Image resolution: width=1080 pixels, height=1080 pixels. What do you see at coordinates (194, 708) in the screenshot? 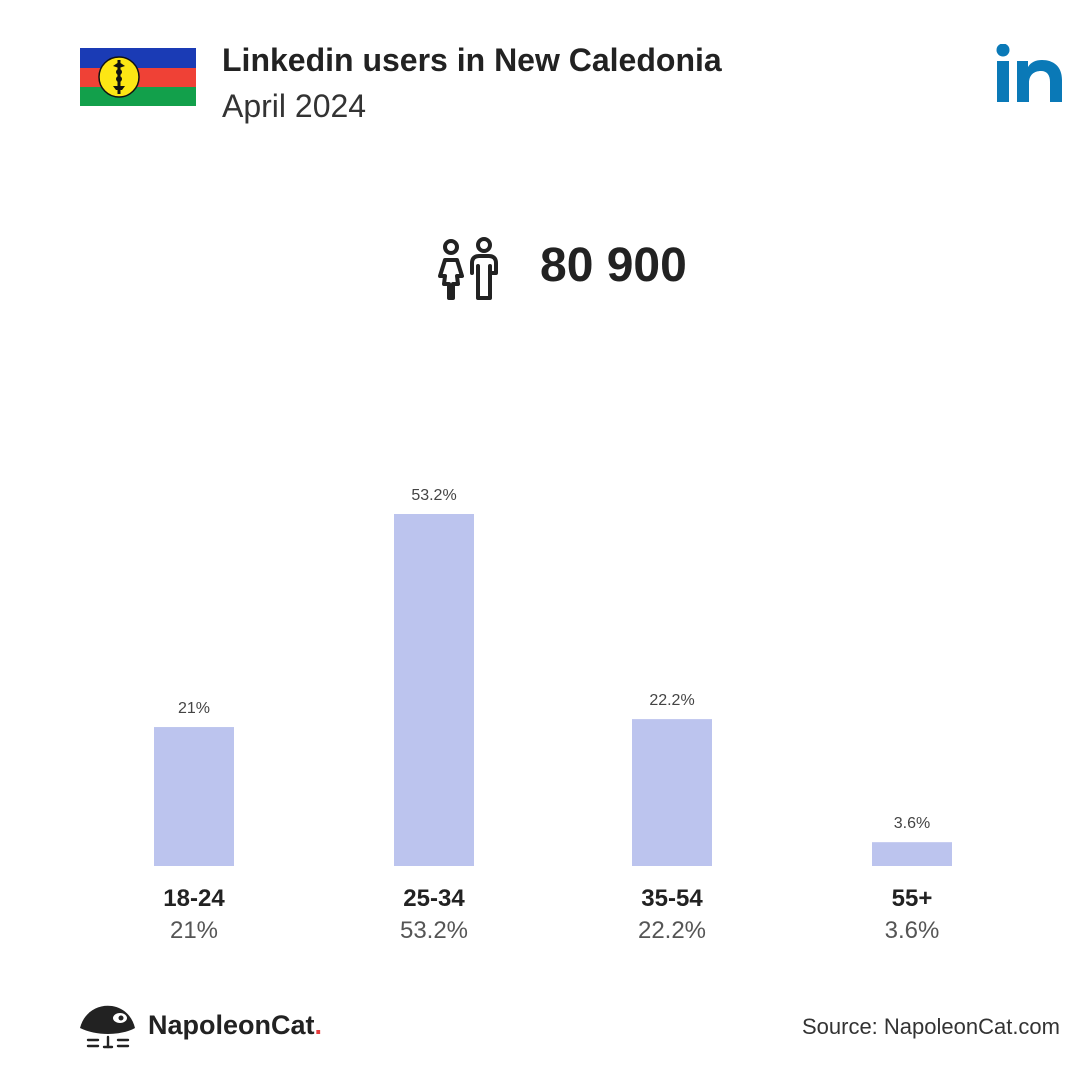
I see `bar-data-label: 21%` at bounding box center [194, 708].